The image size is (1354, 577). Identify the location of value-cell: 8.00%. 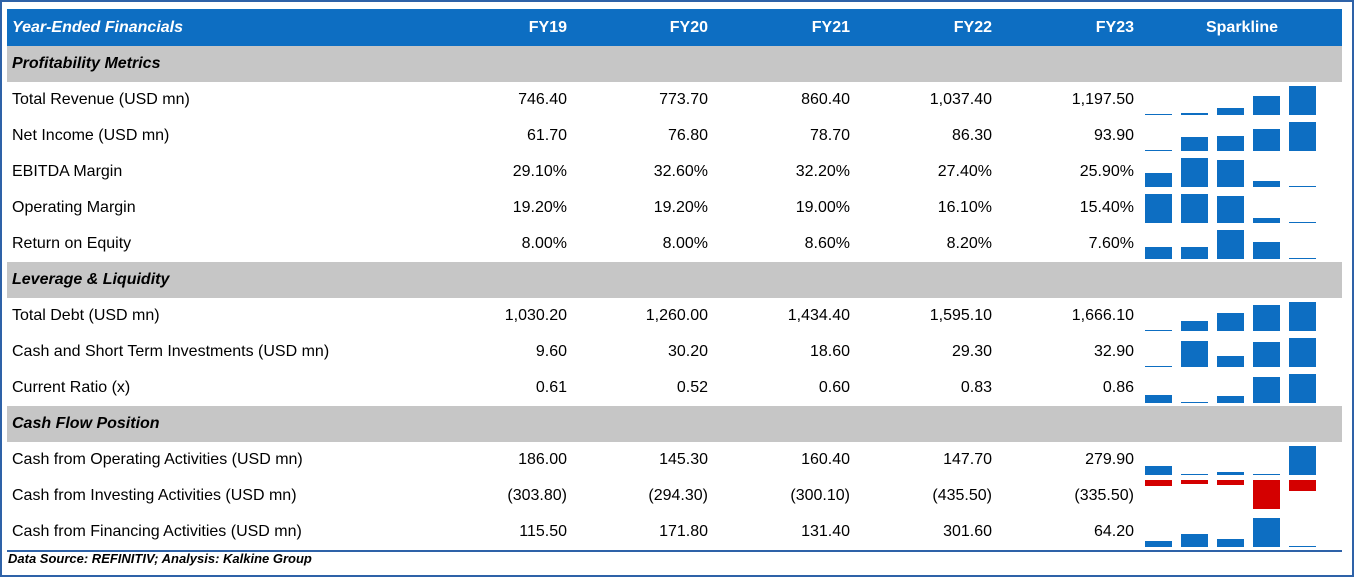
(544, 243).